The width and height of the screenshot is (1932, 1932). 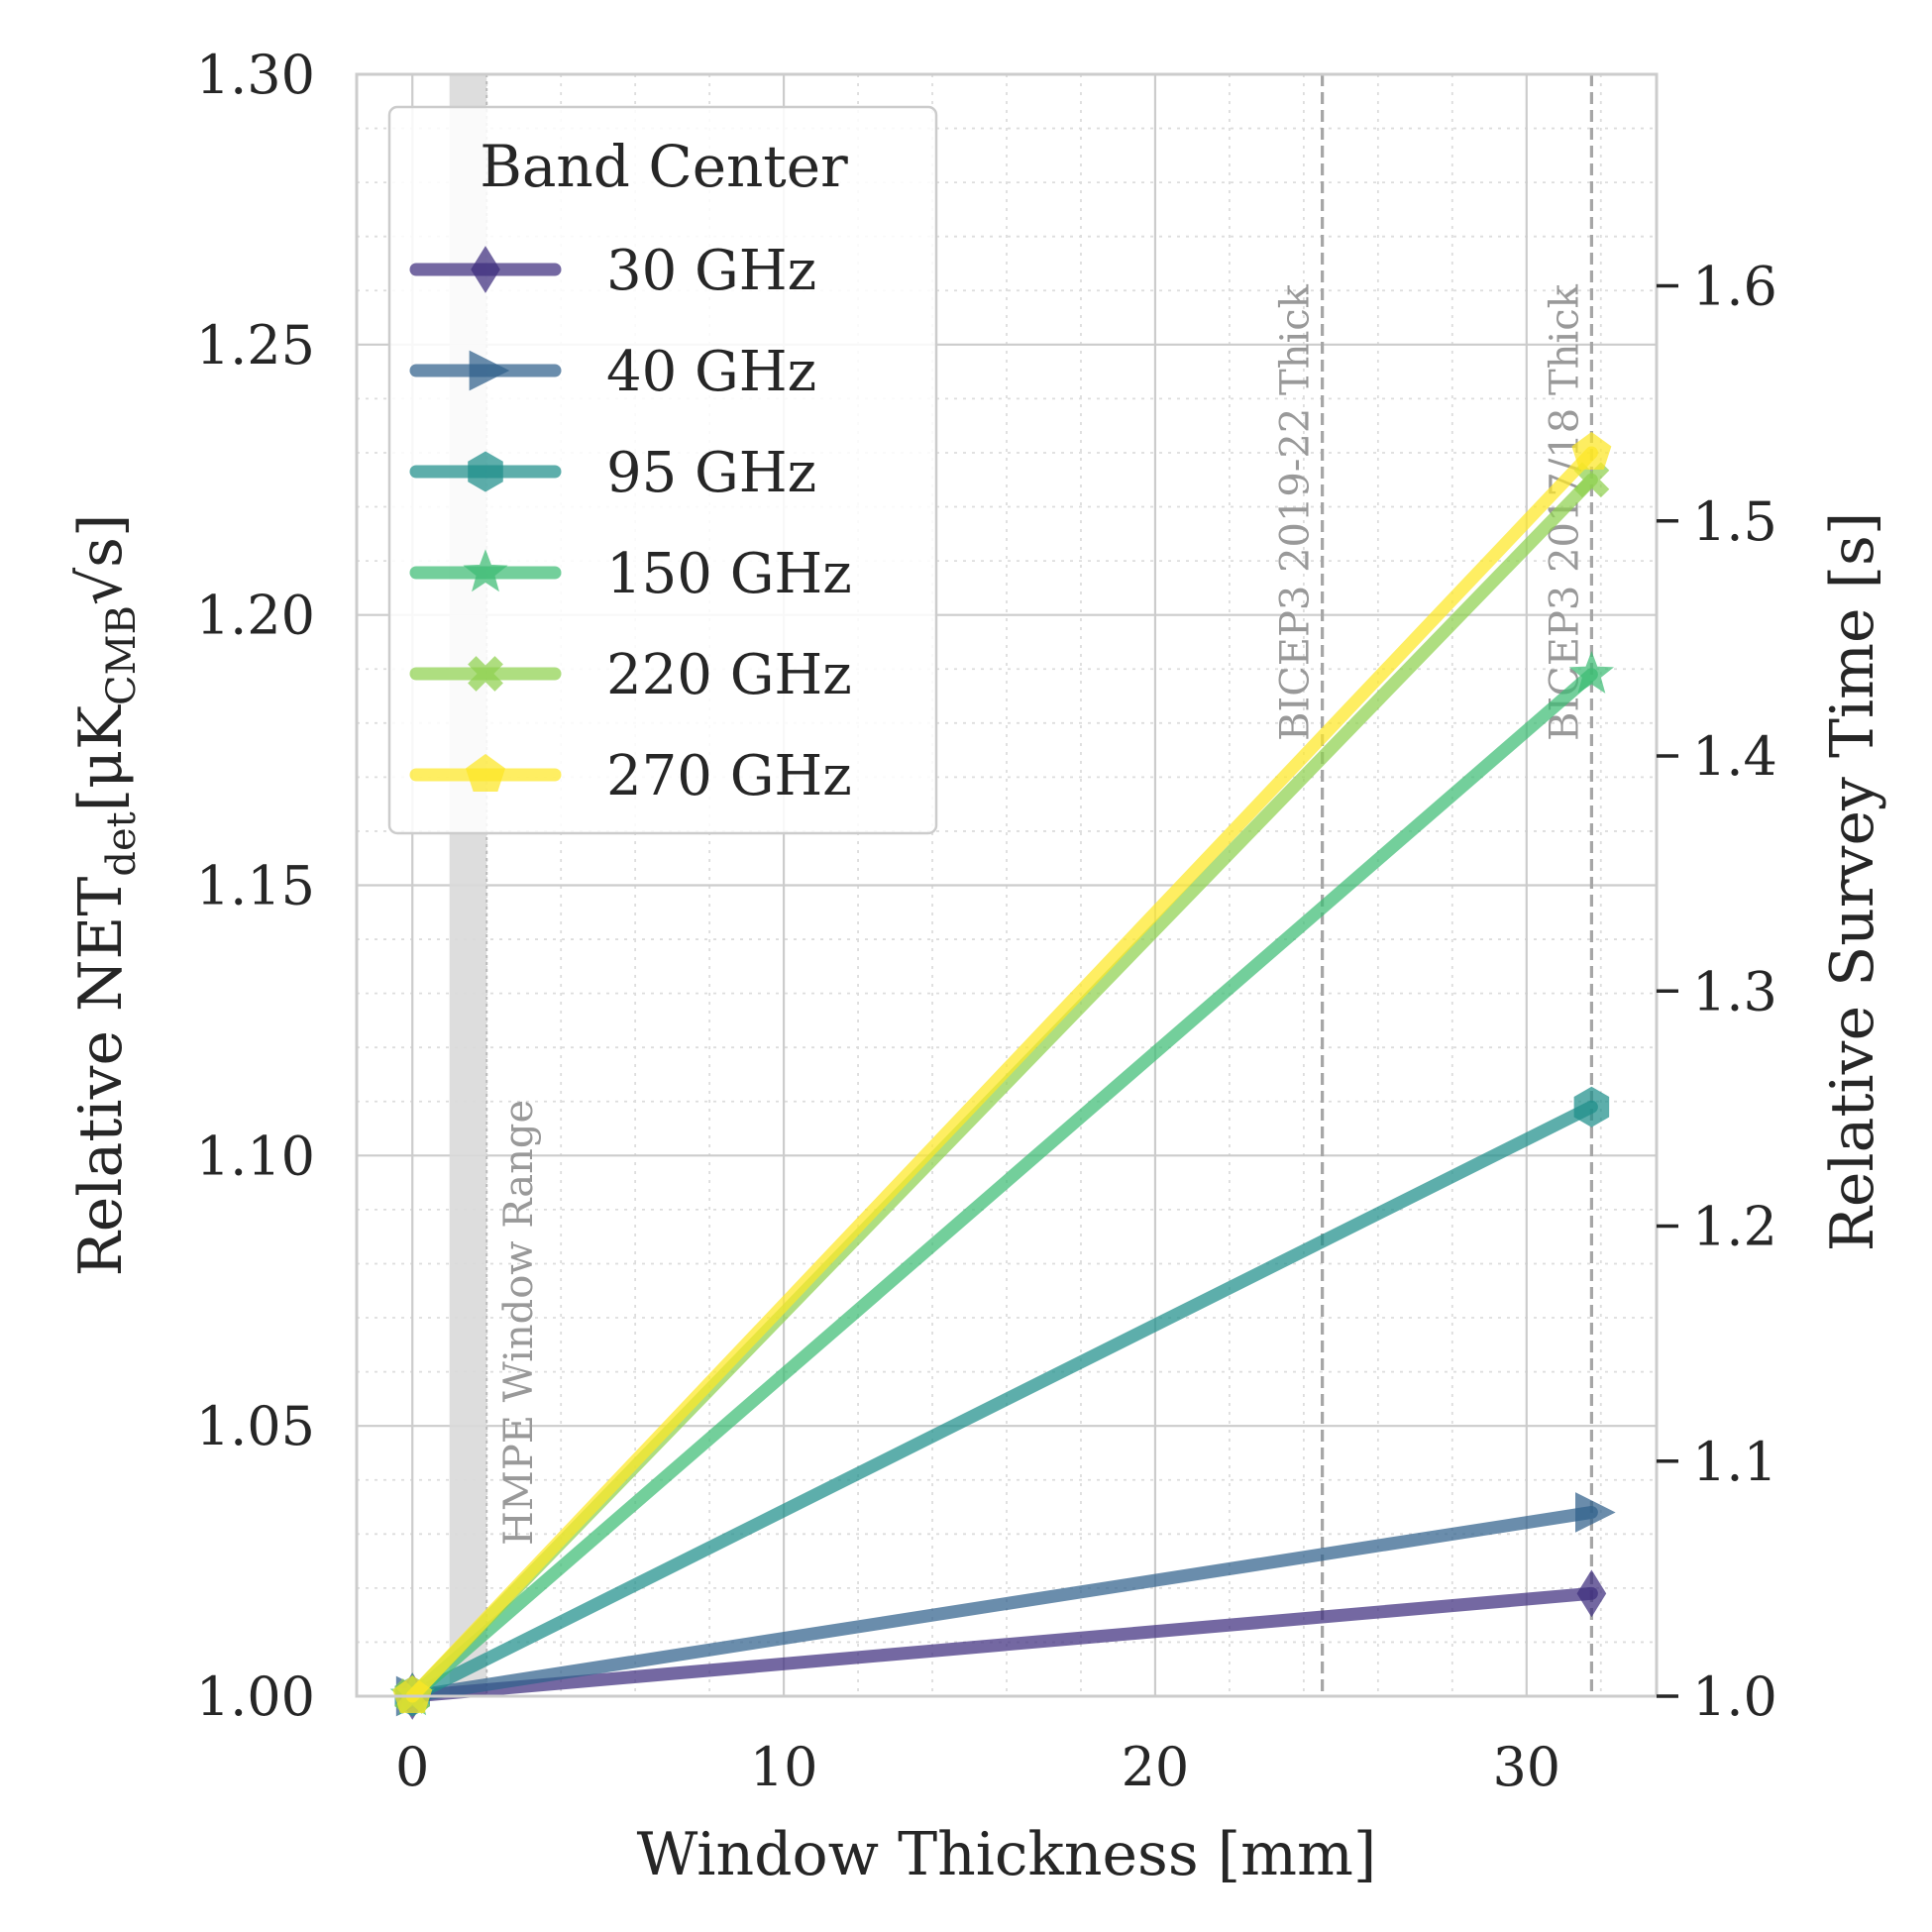 What do you see at coordinates (1007, 1854) in the screenshot?
I see `x-axis-label: Window Thickness [mm]` at bounding box center [1007, 1854].